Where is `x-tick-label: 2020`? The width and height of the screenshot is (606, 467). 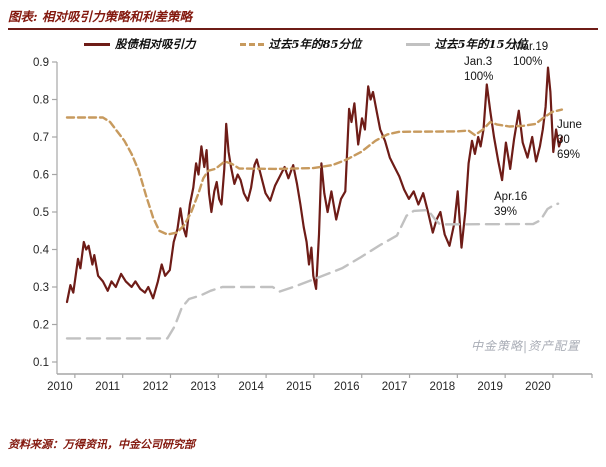
x-tick-label: 2020 is located at coordinates (538, 387).